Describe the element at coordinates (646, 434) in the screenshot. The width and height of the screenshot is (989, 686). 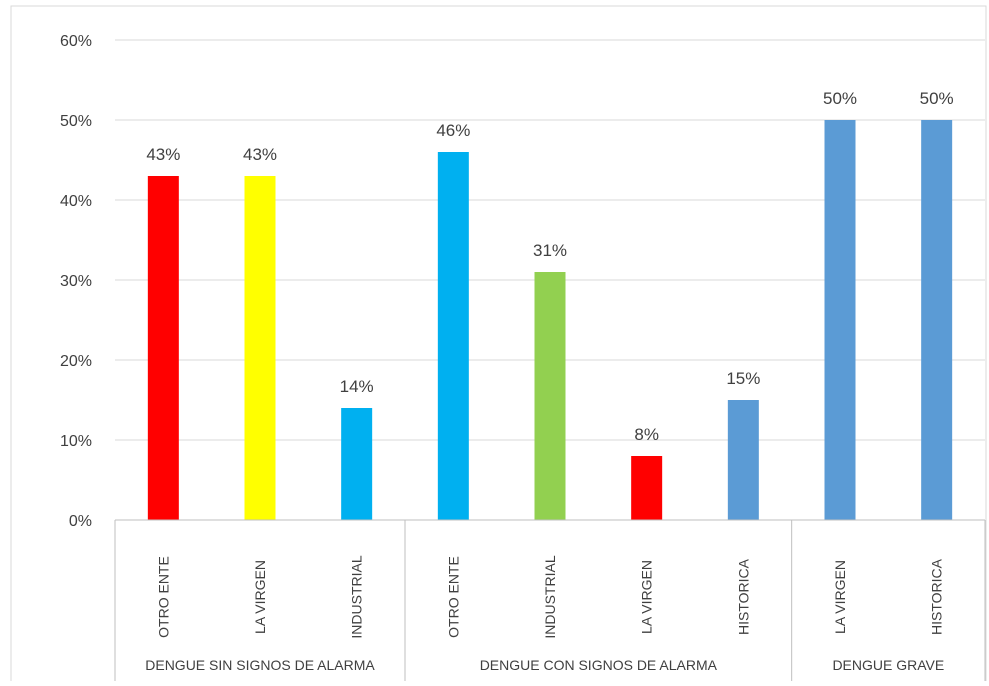
I see `data-label: 8%` at that location.